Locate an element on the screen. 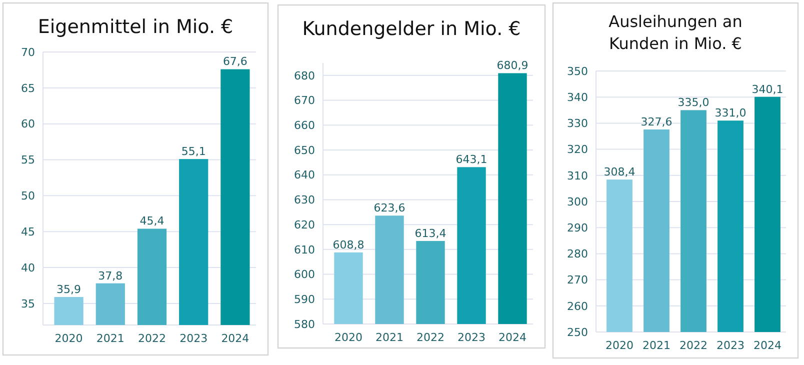 The width and height of the screenshot is (804, 365). y-tick-label: 590 is located at coordinates (304, 299).